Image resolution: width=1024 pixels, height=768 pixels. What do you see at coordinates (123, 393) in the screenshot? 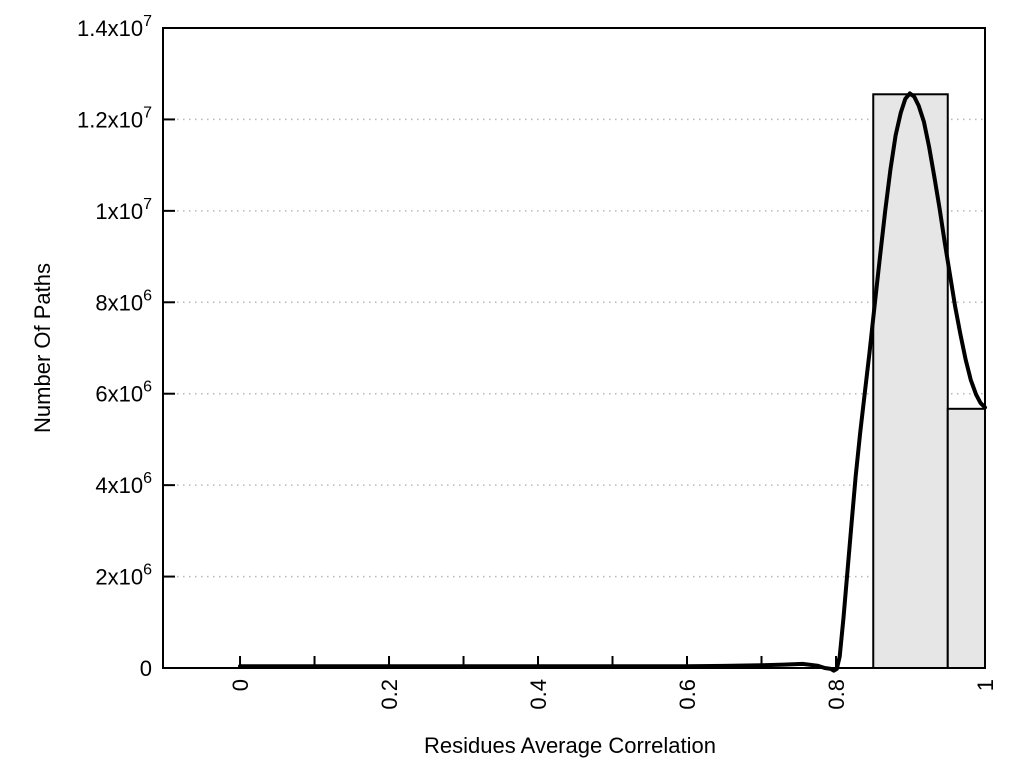
I see `y-tick-label: 6x10⁶` at bounding box center [123, 393].